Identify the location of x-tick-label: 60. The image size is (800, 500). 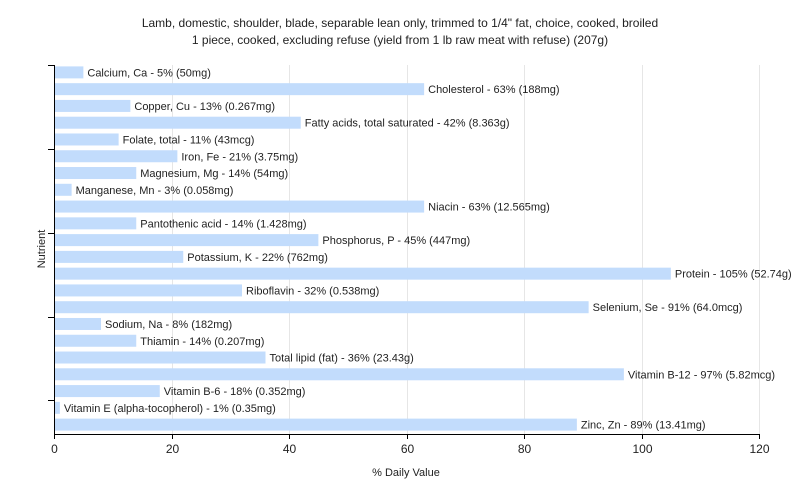
(408, 449).